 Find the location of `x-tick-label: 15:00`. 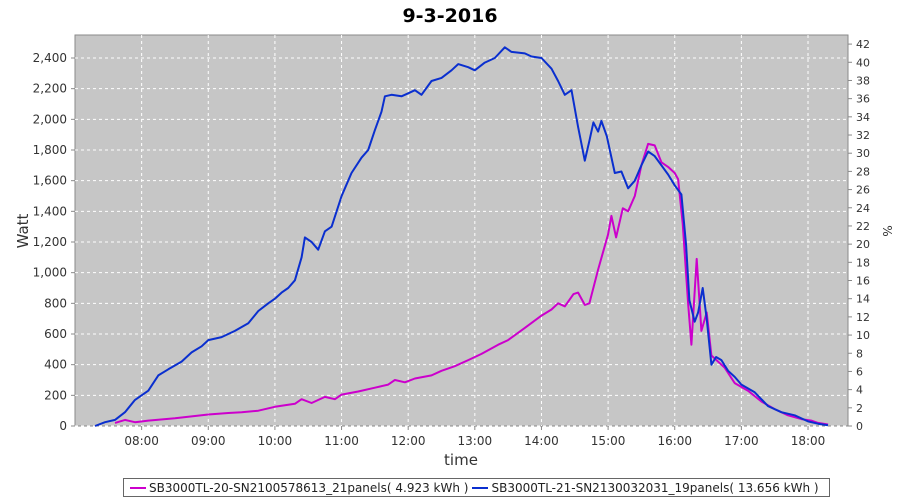

x-tick-label: 15:00 is located at coordinates (608, 441).